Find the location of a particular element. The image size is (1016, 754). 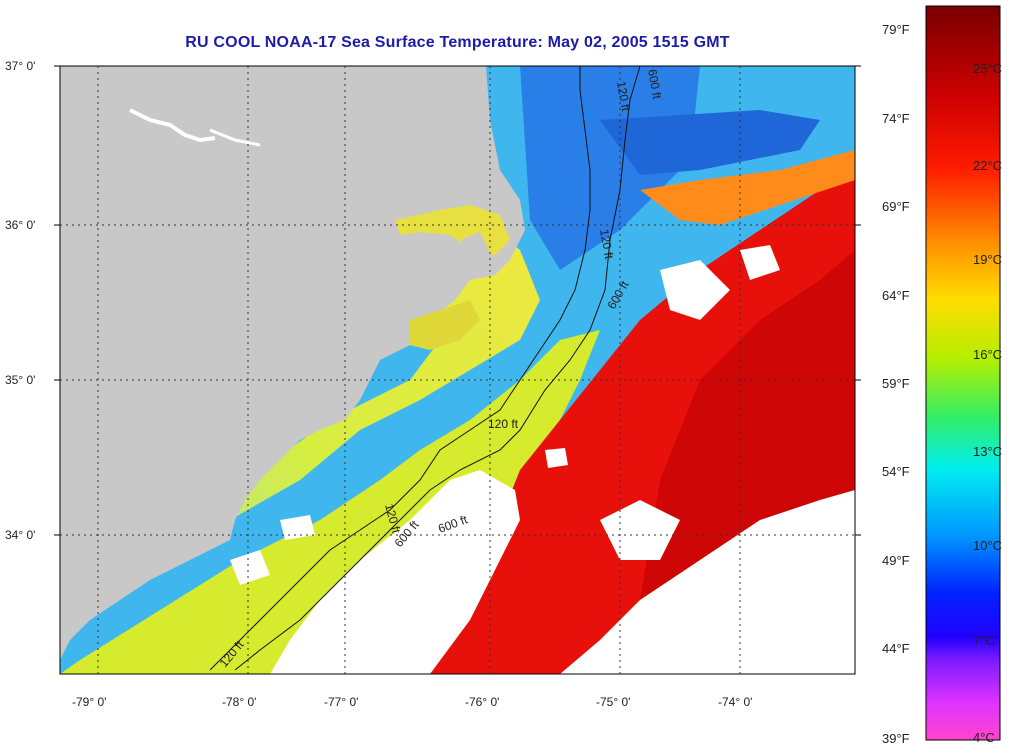

colorbar-f-label: 69°F is located at coordinates (896, 206).